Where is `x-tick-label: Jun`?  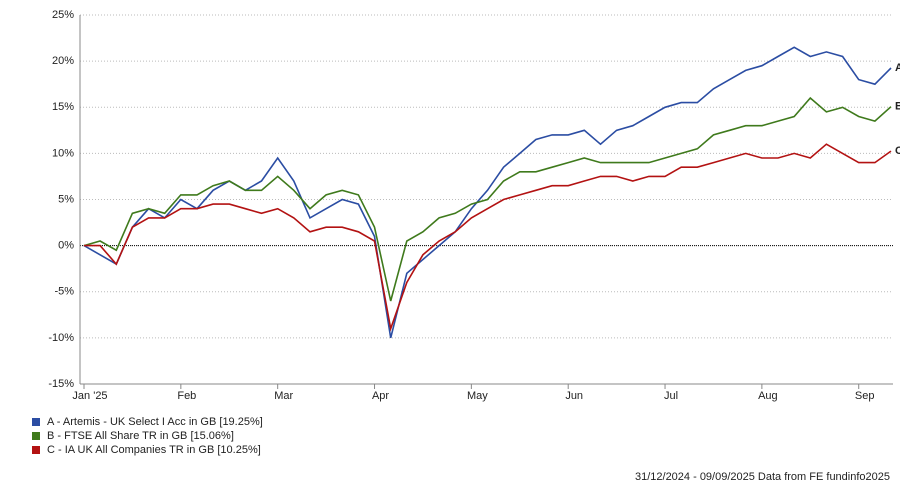
x-tick-label: Jun is located at coordinates (574, 396).